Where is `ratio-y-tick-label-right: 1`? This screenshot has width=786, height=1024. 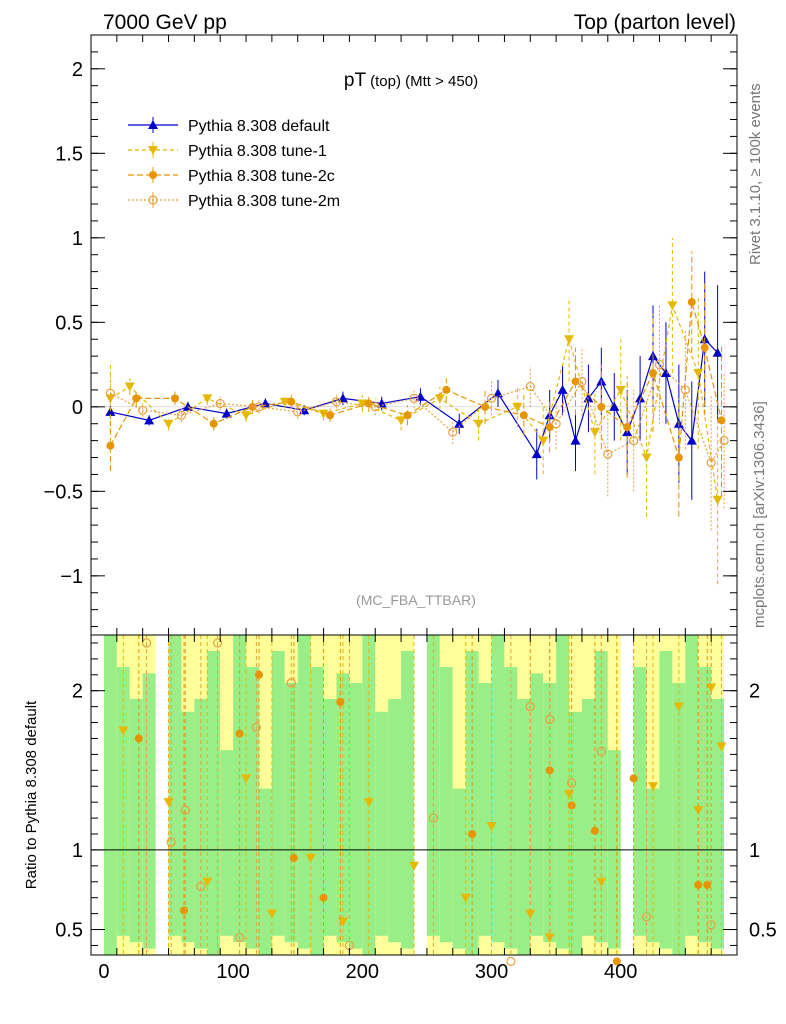 ratio-y-tick-label-right: 1 is located at coordinates (754, 851).